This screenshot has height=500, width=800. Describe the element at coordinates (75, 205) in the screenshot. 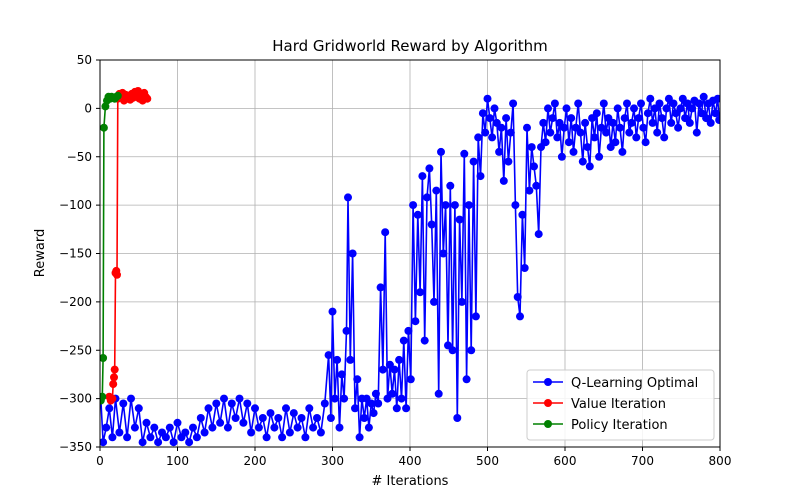

I see `y-tick-label: −100` at that location.